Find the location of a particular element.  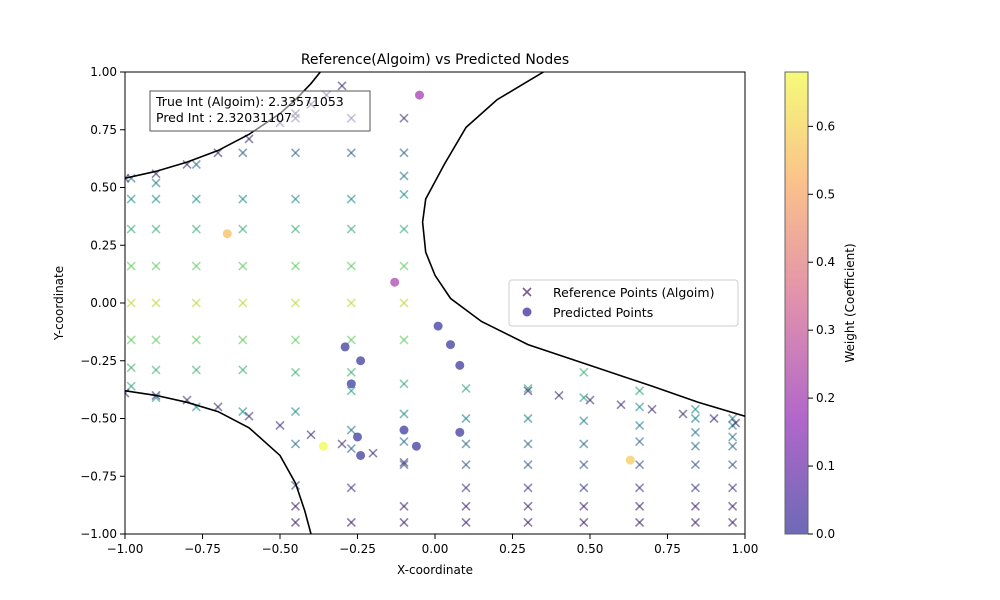

y-tick-label: 0.75 is located at coordinates (103, 130).